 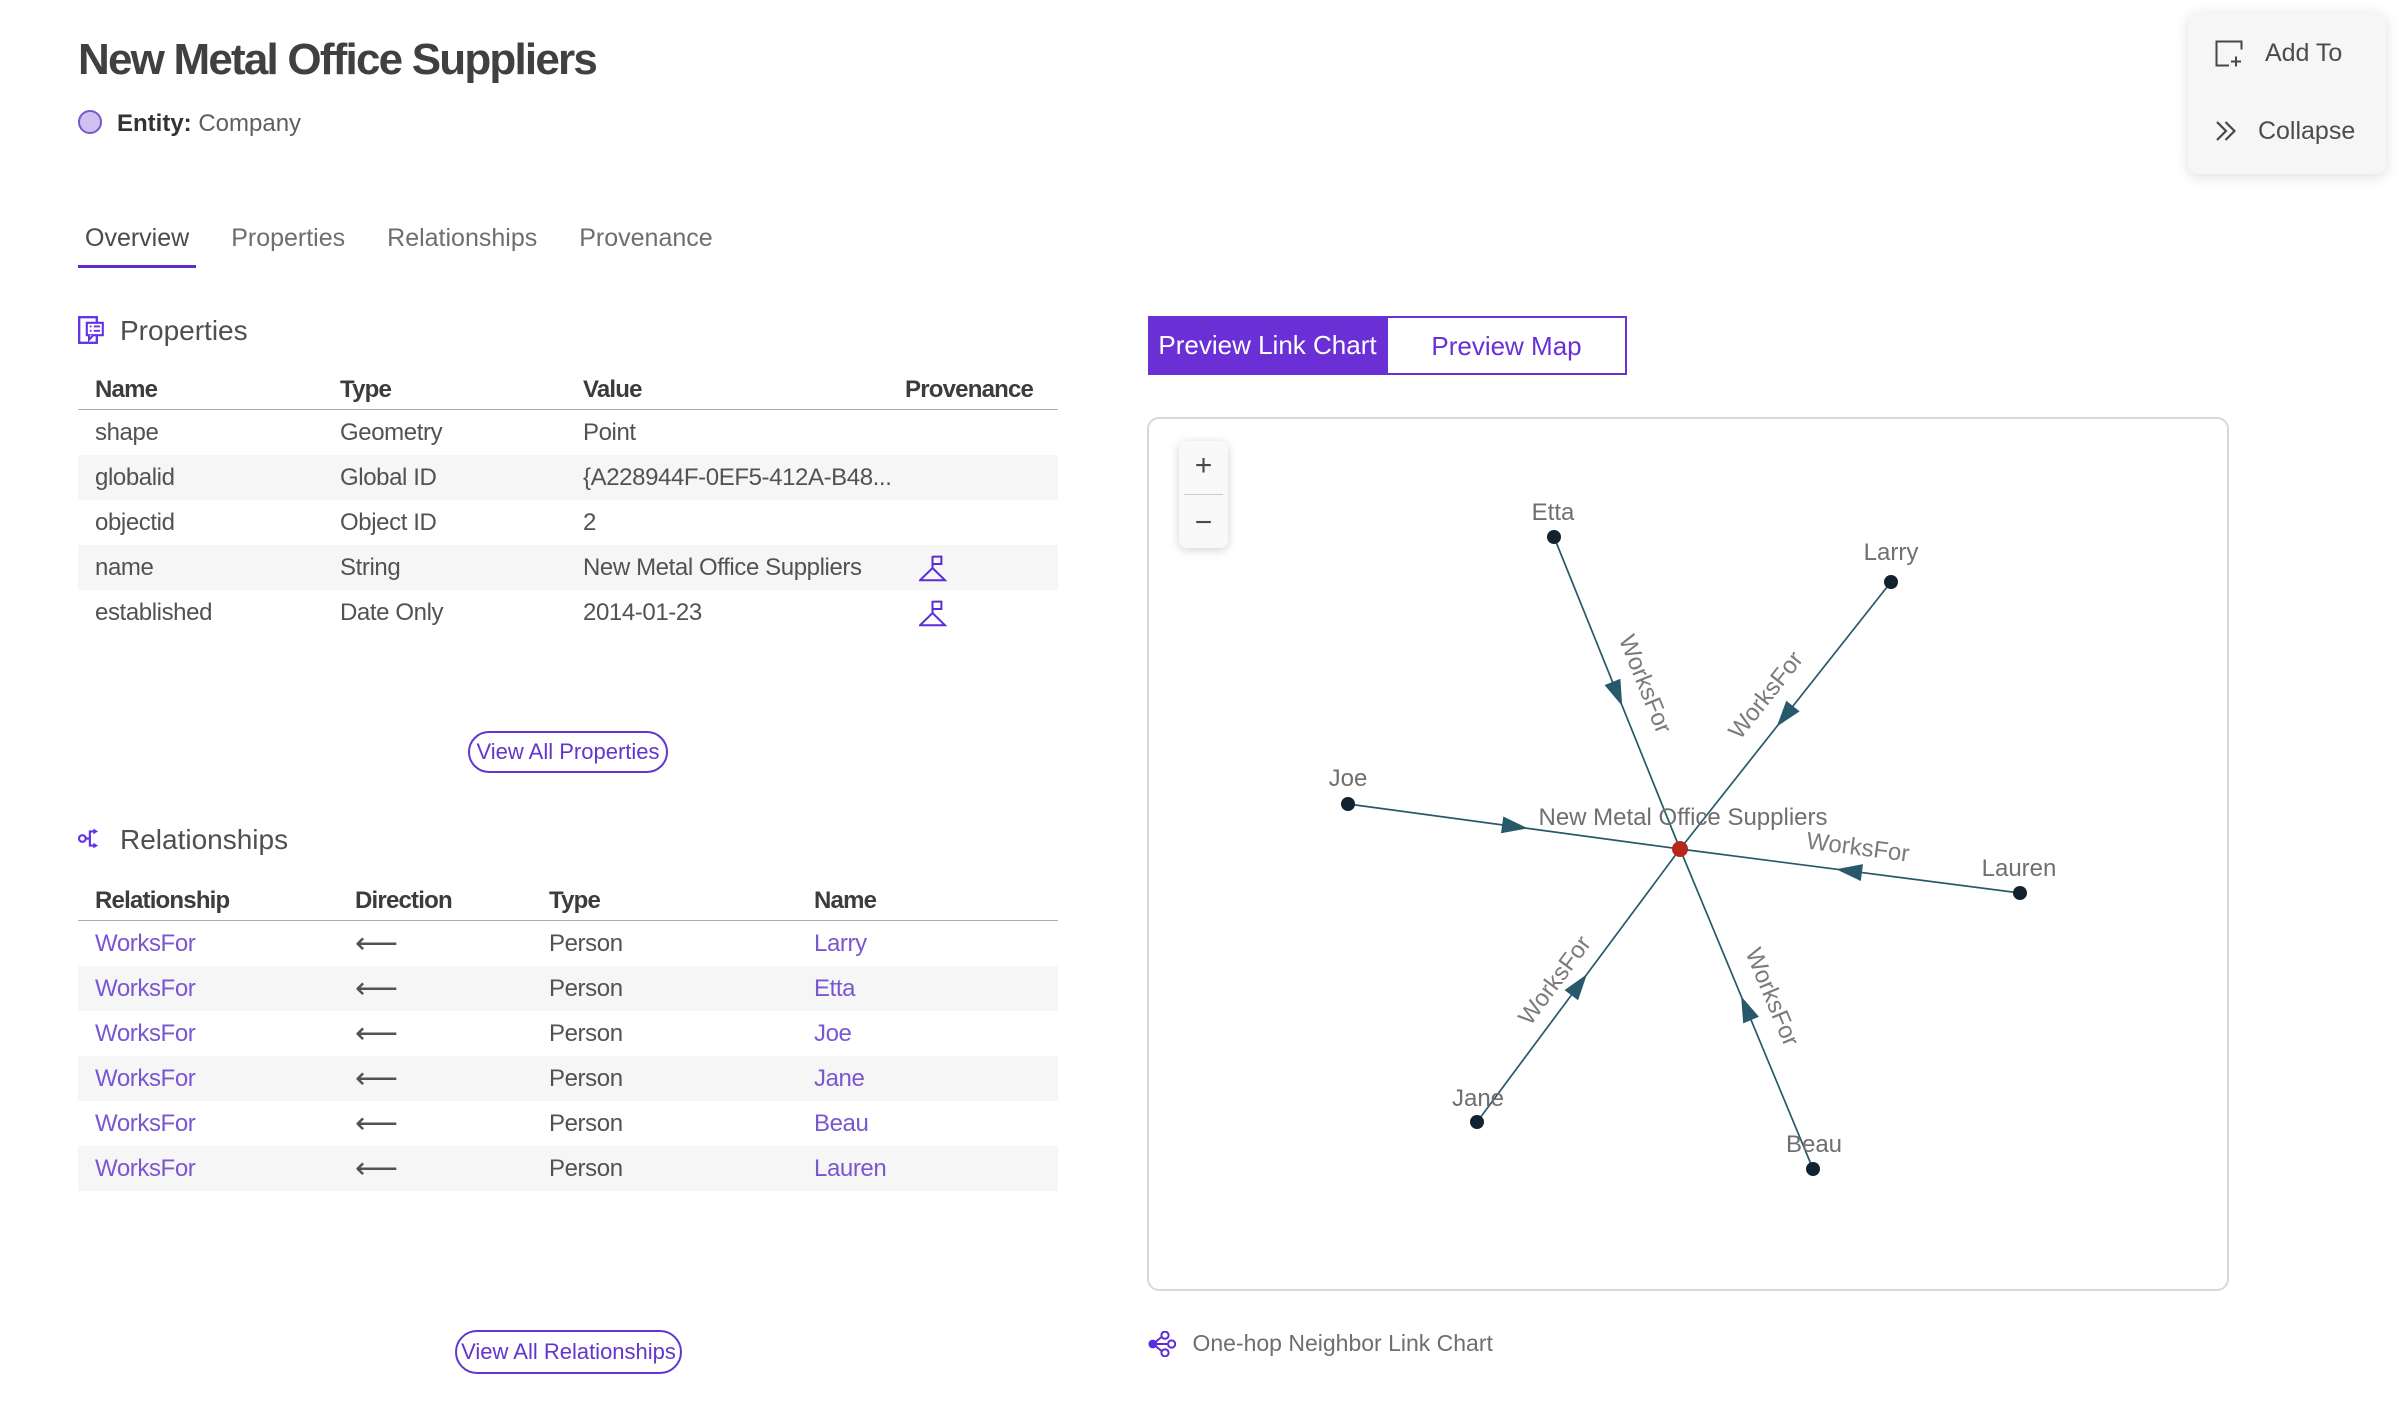 I want to click on svg-text: Lauren, so click(x=2019, y=868).